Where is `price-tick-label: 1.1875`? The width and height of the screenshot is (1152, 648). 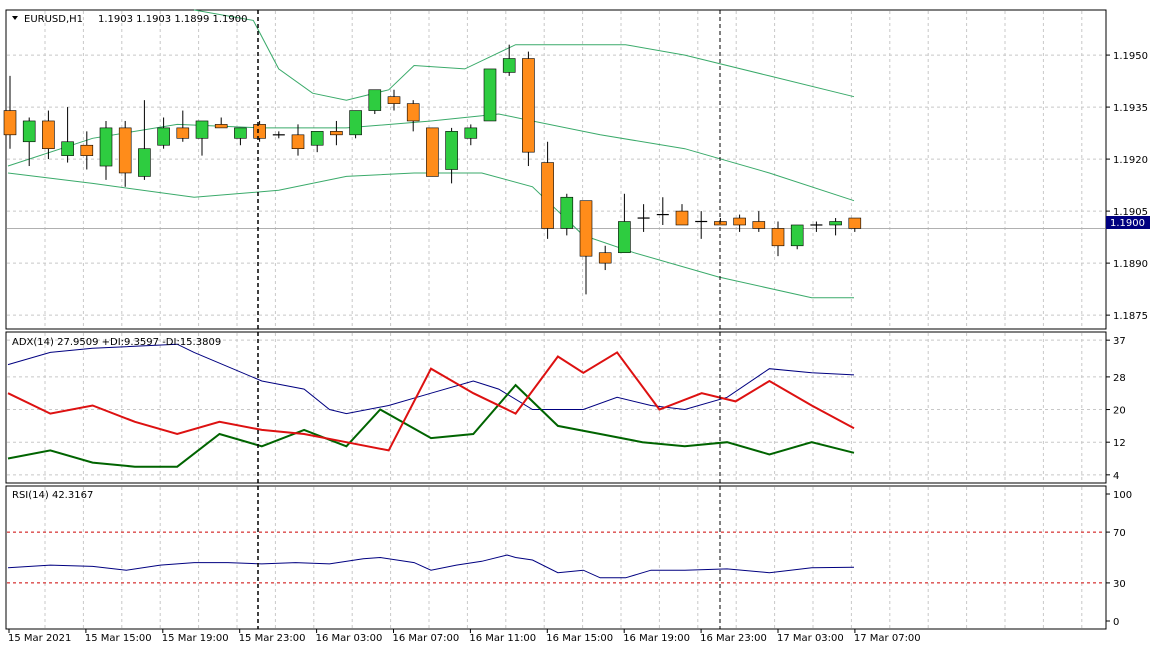
price-tick-label: 1.1875 is located at coordinates (1130, 316).